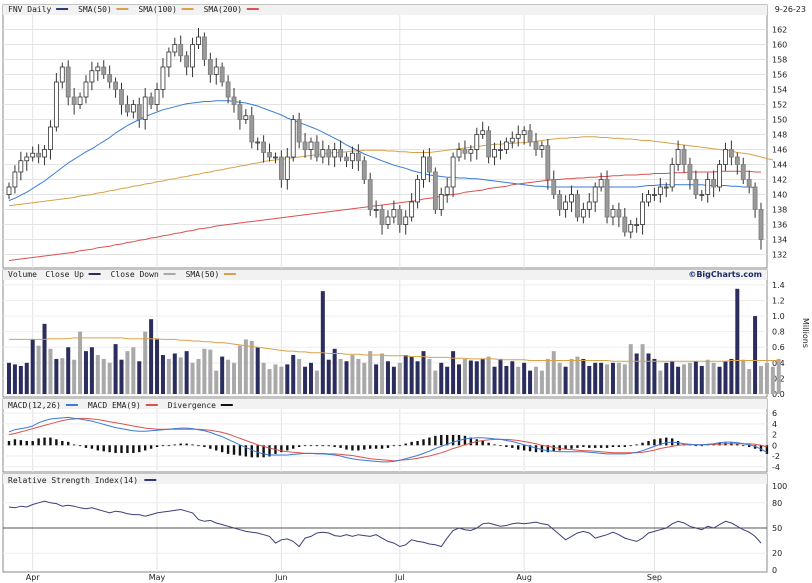  What do you see at coordinates (524, 577) in the screenshot?
I see `x-tick-label: Aug` at bounding box center [524, 577].